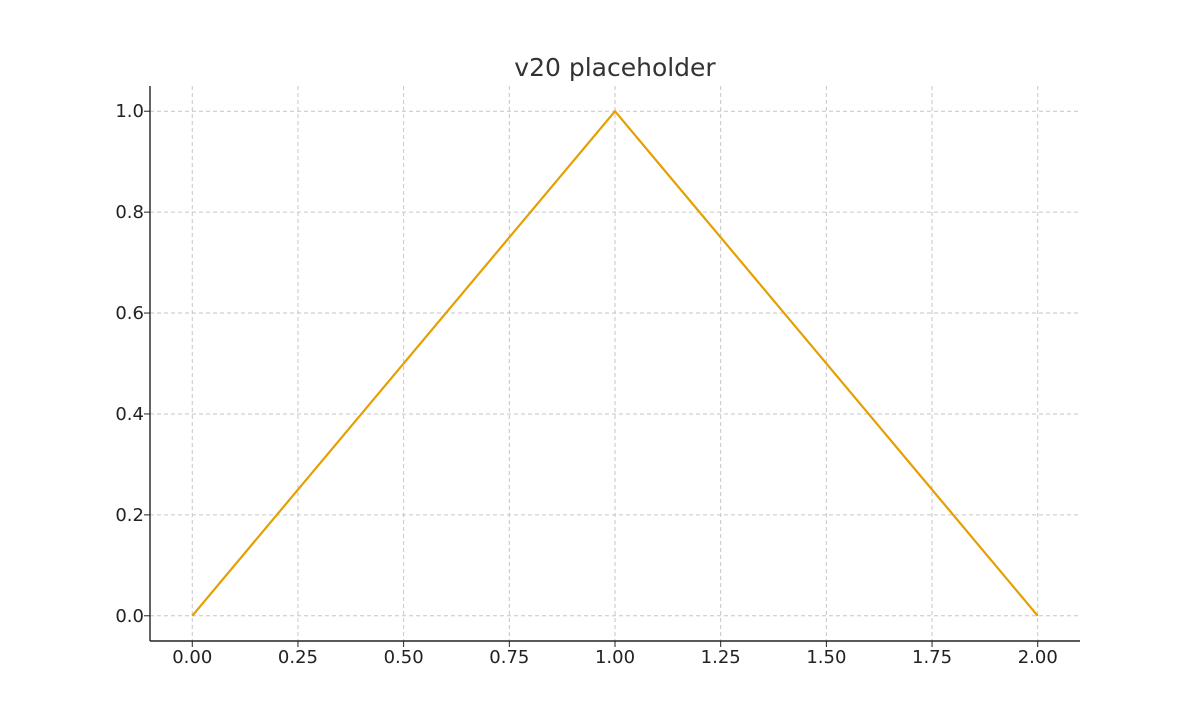 This screenshot has height=720, width=1200. What do you see at coordinates (826, 657) in the screenshot?
I see `x-tick-label: 1.50` at bounding box center [826, 657].